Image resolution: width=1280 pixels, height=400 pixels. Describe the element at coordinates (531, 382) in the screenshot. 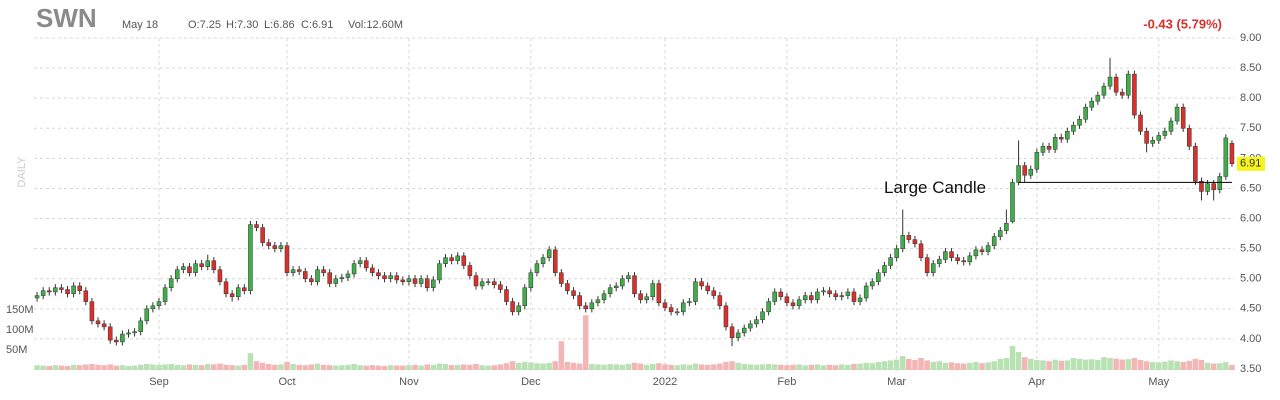

I see `x-tick-label: Dec` at that location.